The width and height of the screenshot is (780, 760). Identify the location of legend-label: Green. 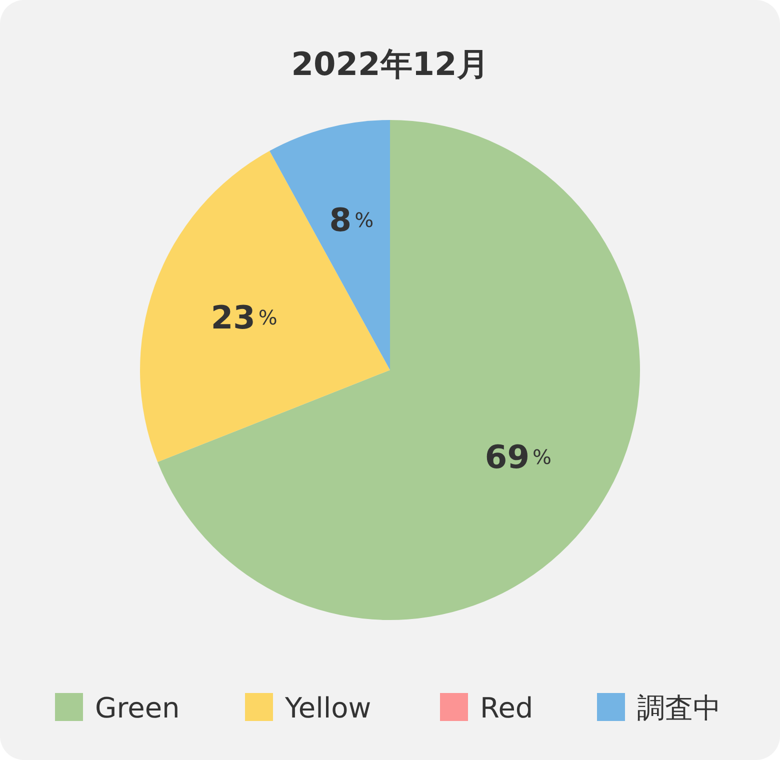
(137, 708).